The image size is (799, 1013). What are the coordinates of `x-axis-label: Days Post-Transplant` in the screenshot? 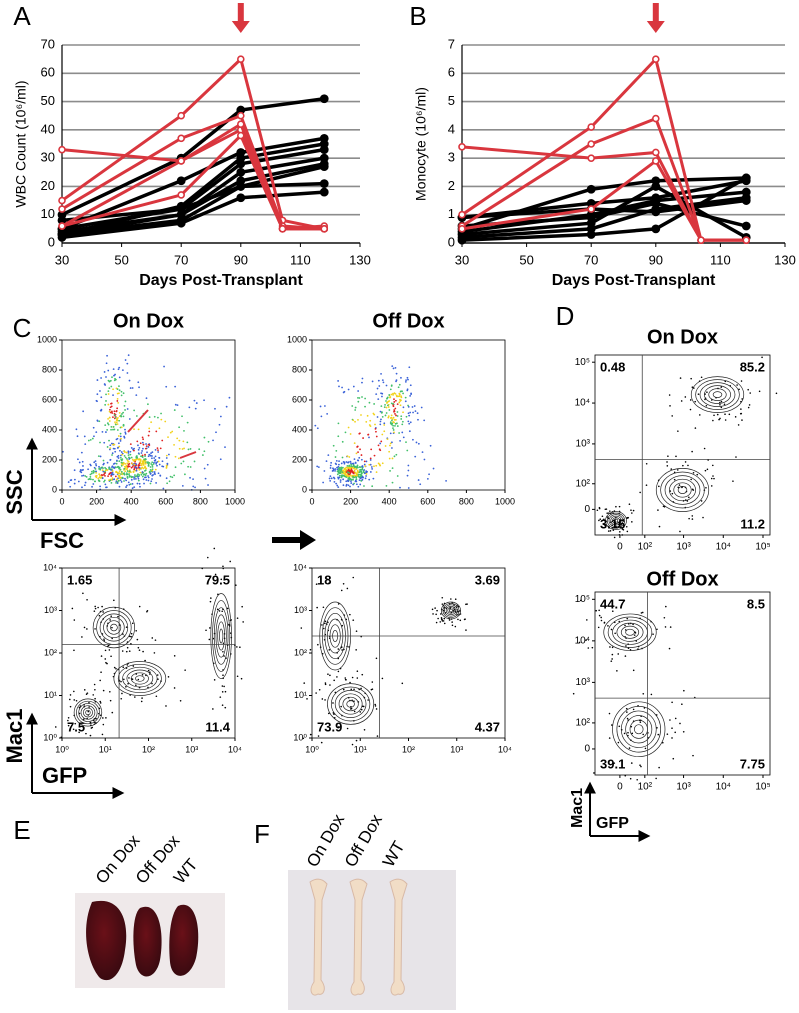 It's located at (634, 280).